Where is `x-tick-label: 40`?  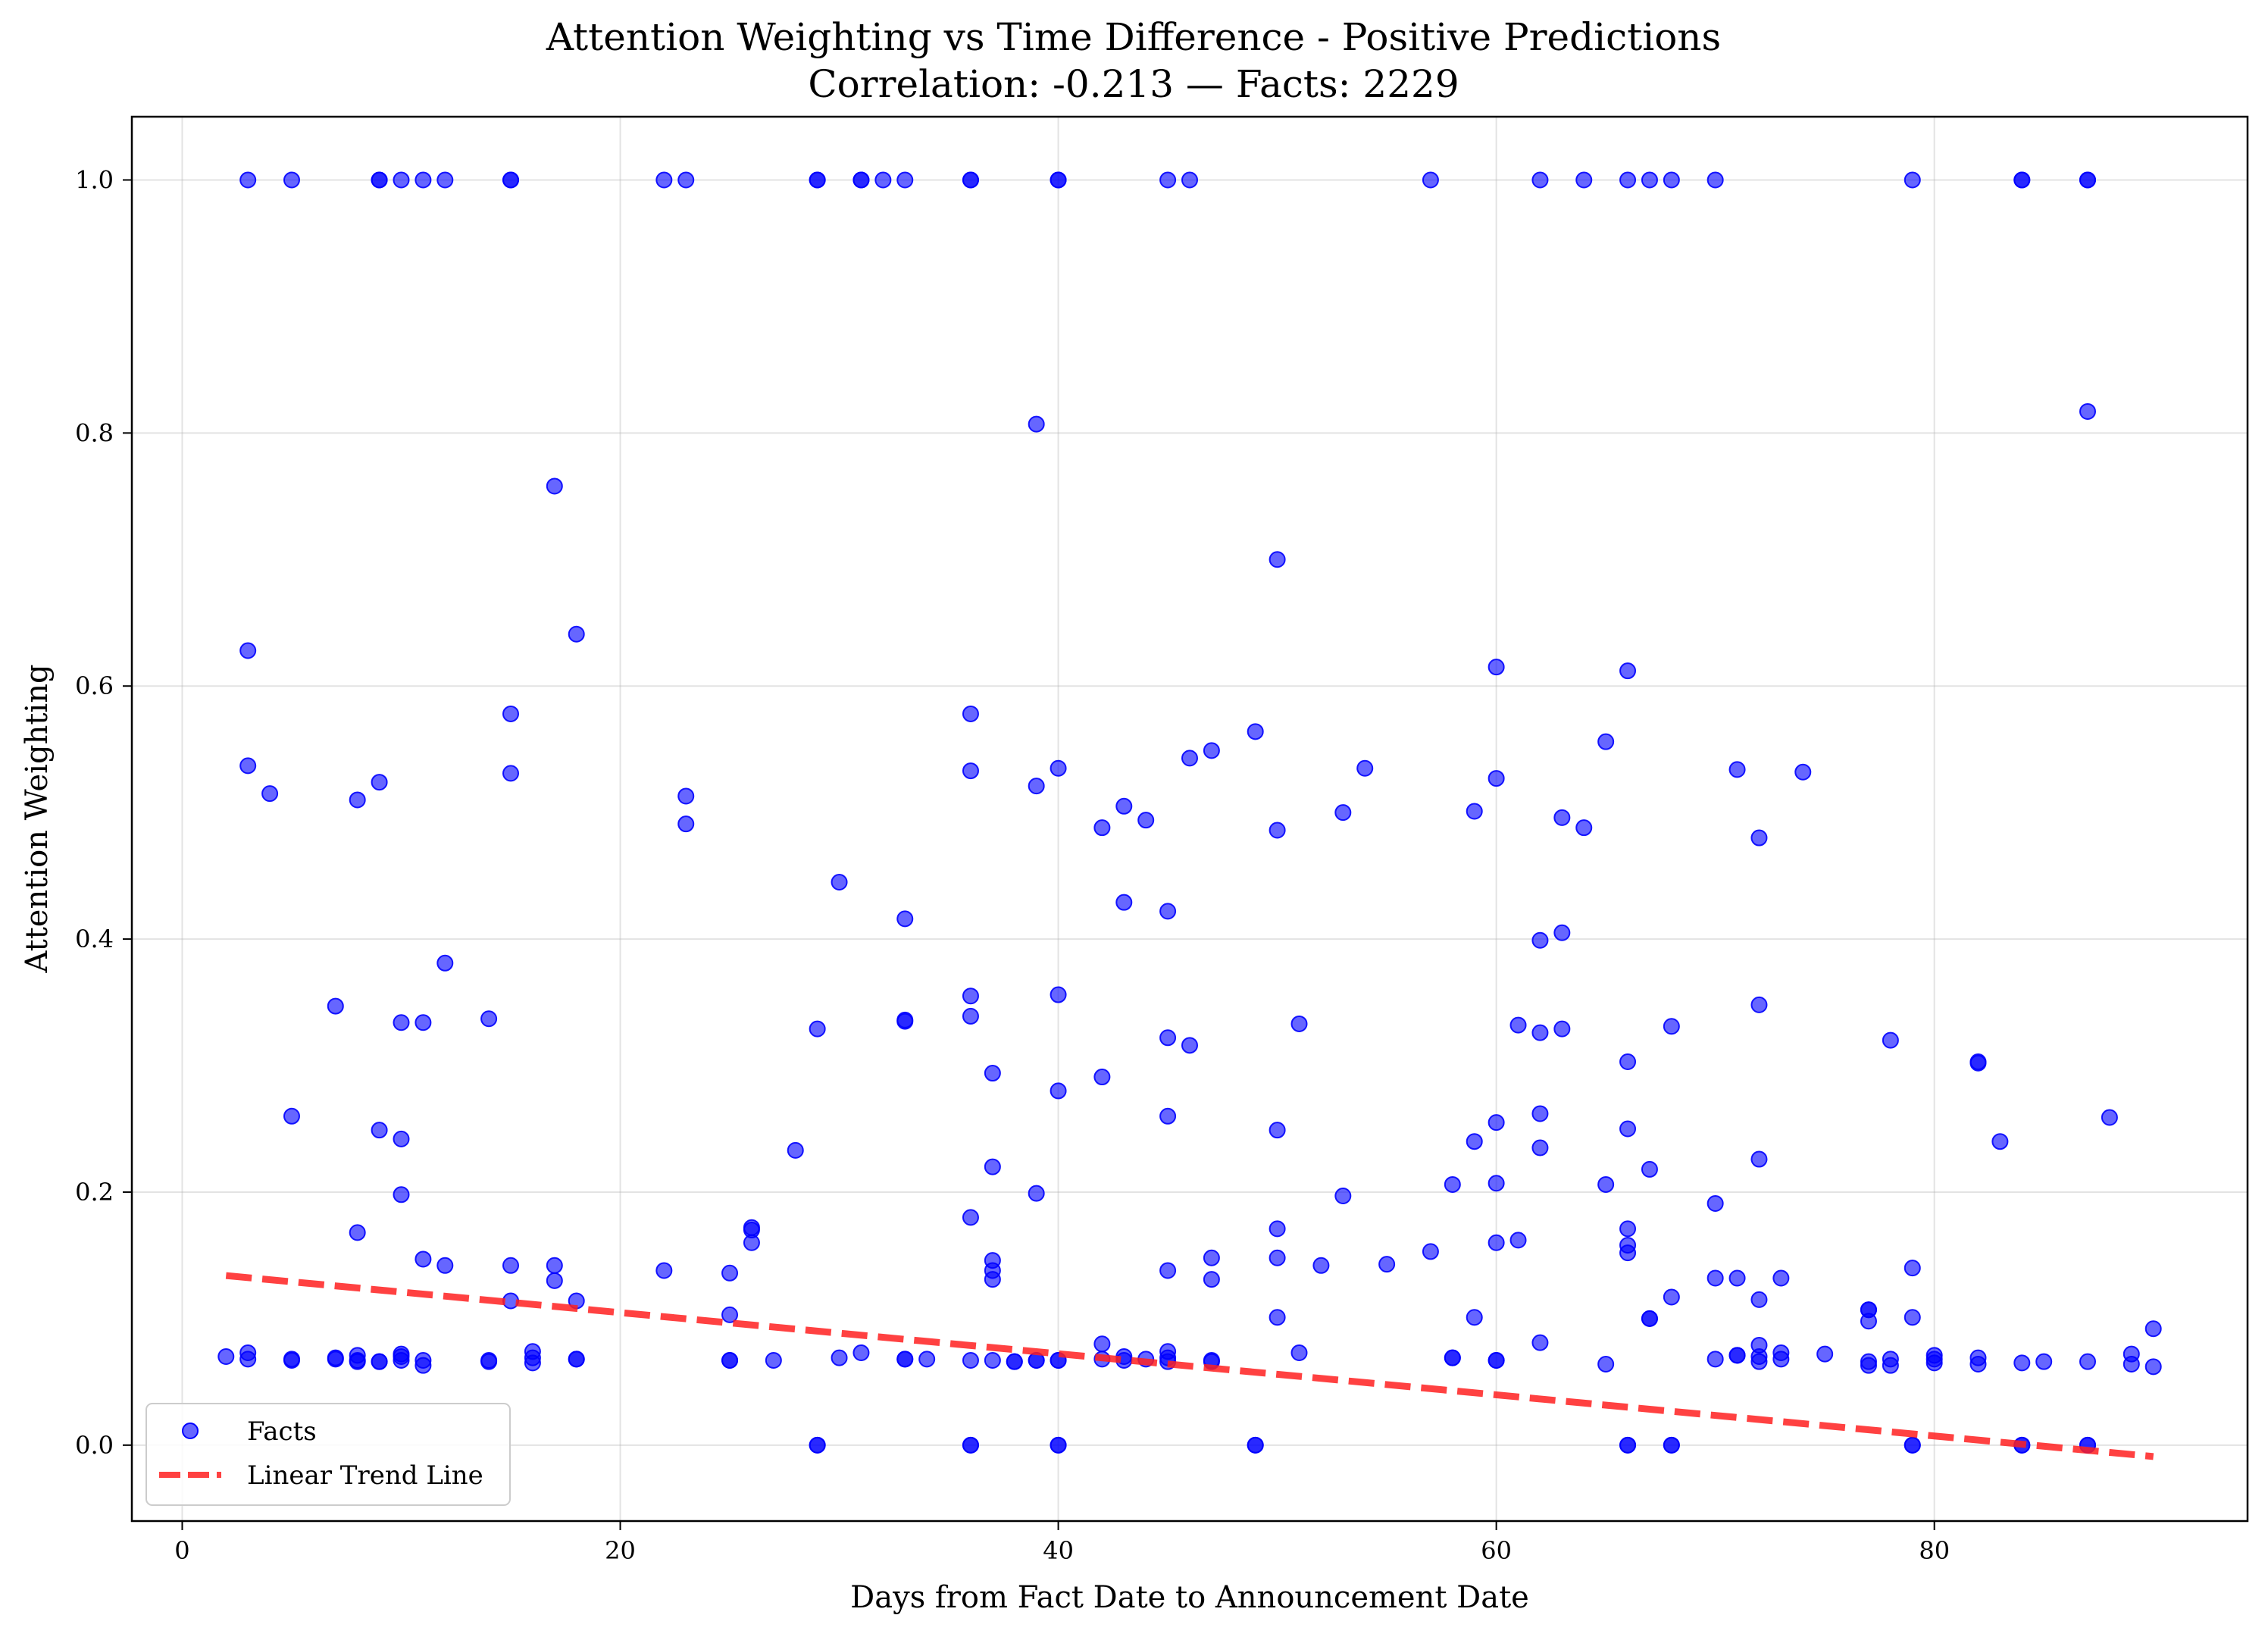 x-tick-label: 40 is located at coordinates (1058, 1551).